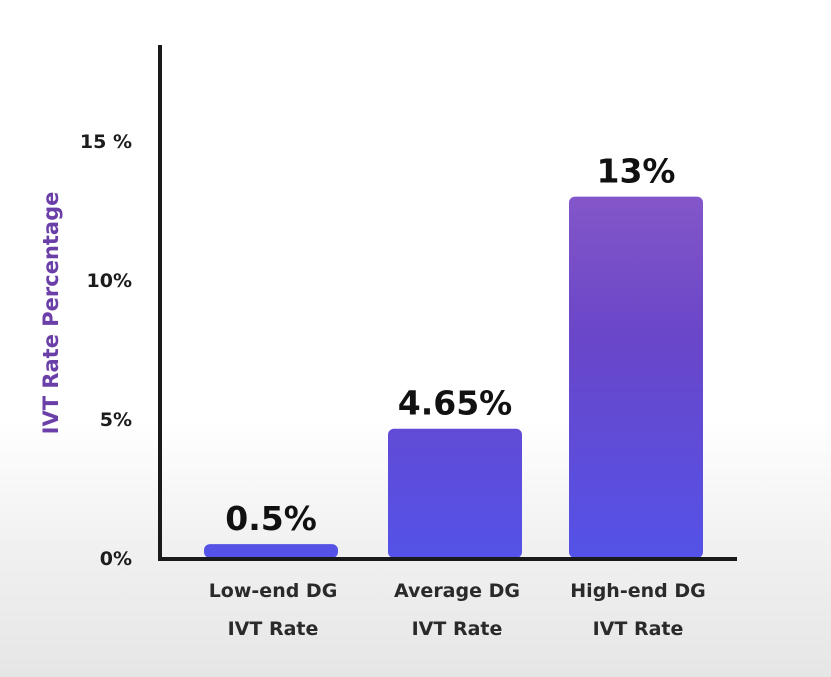 This screenshot has height=677, width=831. I want to click on y-tick-label: 15 %, so click(106, 142).